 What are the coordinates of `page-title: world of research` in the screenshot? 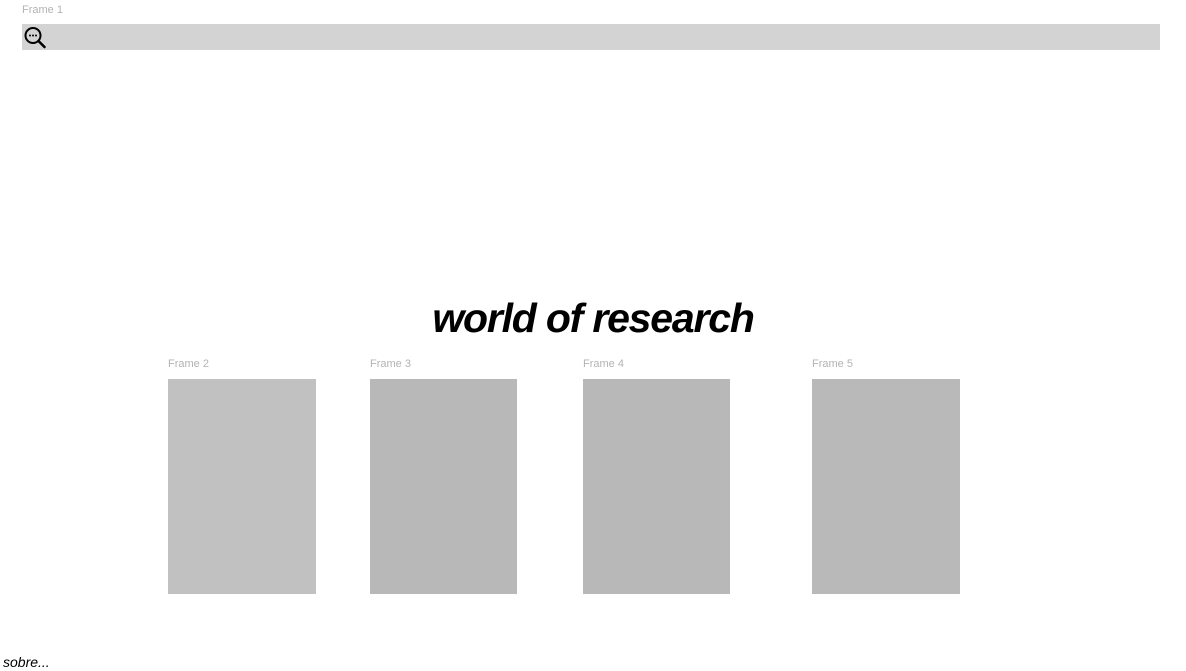 It's located at (593, 318).